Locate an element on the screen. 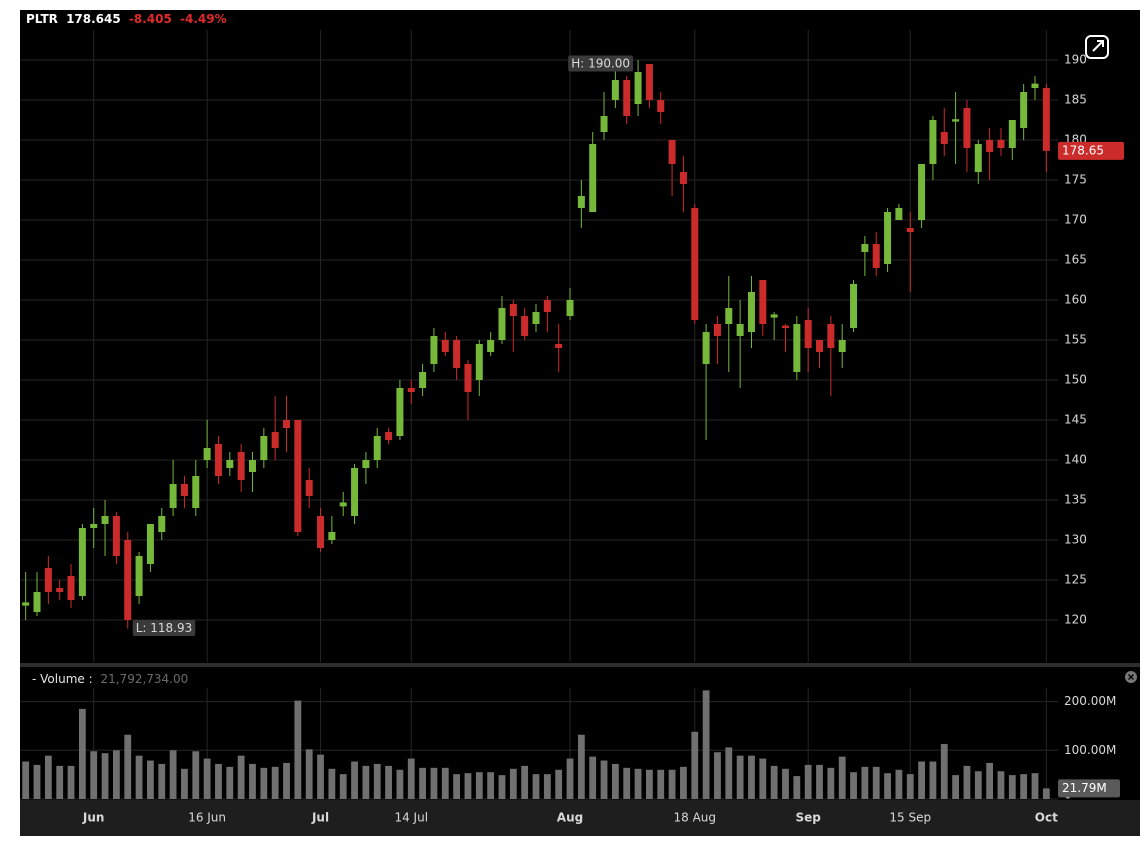  x-tick-label: Oct is located at coordinates (1046, 818).